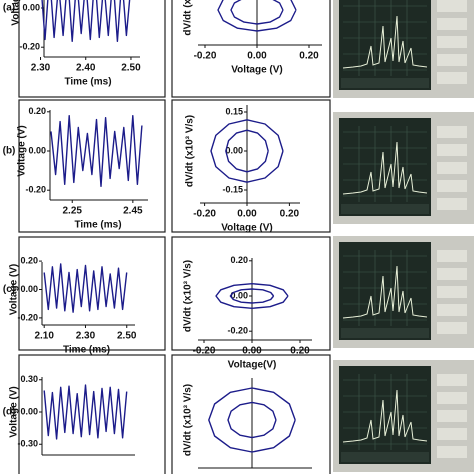 The image size is (474, 474). What do you see at coordinates (86, 68) in the screenshot?
I see `x-tick-label: 2.40` at bounding box center [86, 68].